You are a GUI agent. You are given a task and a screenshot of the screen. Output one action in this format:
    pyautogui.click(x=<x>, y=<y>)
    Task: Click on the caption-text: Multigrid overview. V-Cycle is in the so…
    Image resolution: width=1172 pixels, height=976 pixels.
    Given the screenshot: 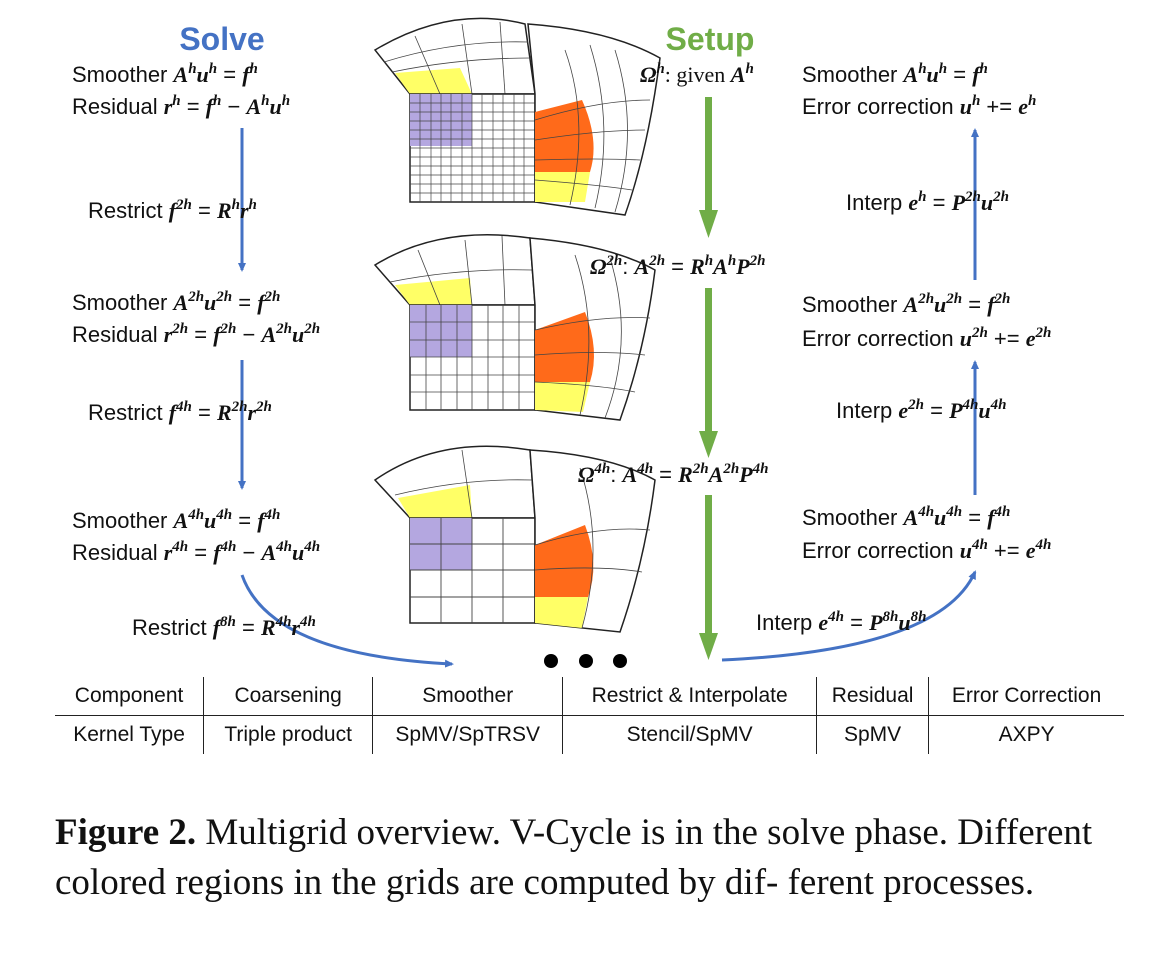 What is the action you would take?
    pyautogui.click(x=574, y=857)
    